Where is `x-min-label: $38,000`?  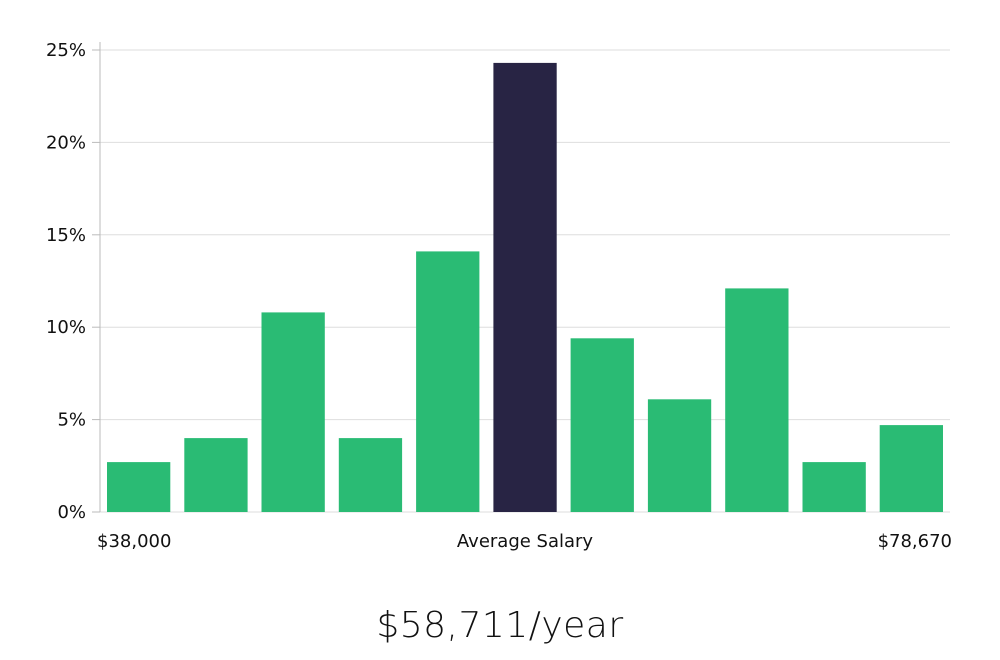 x-min-label: $38,000 is located at coordinates (134, 541).